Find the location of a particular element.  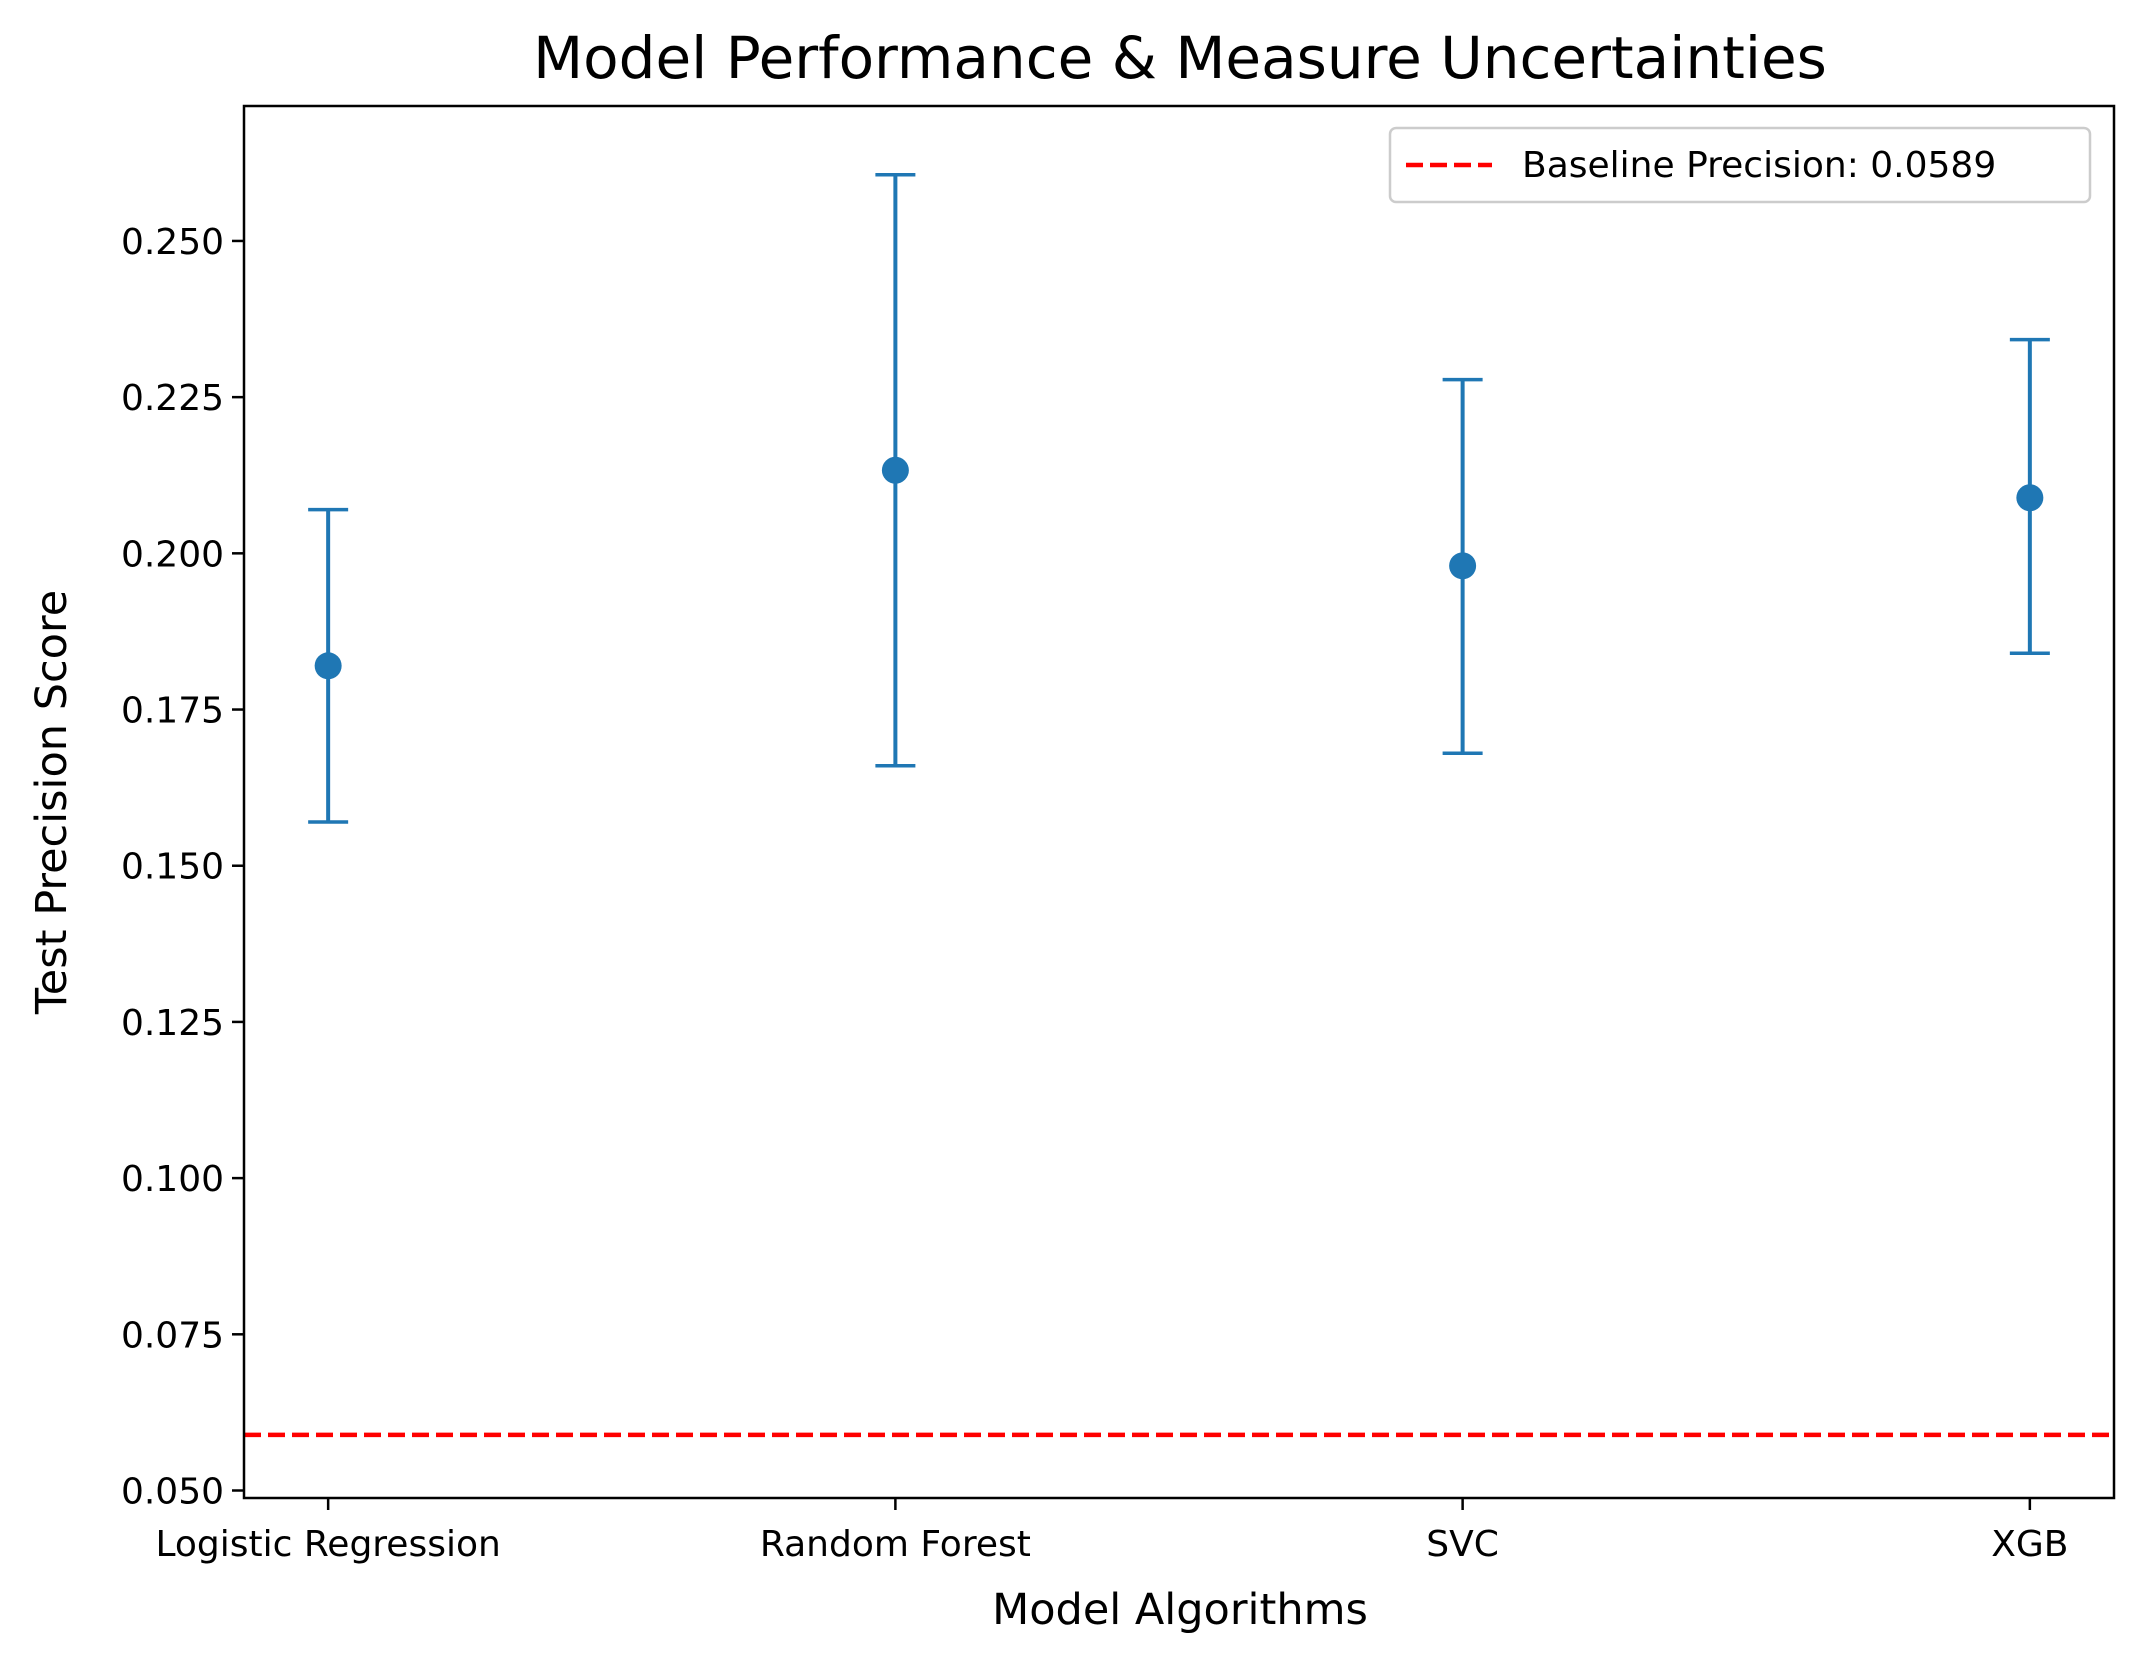

y-tick-label: 0.150 is located at coordinates (172, 867).